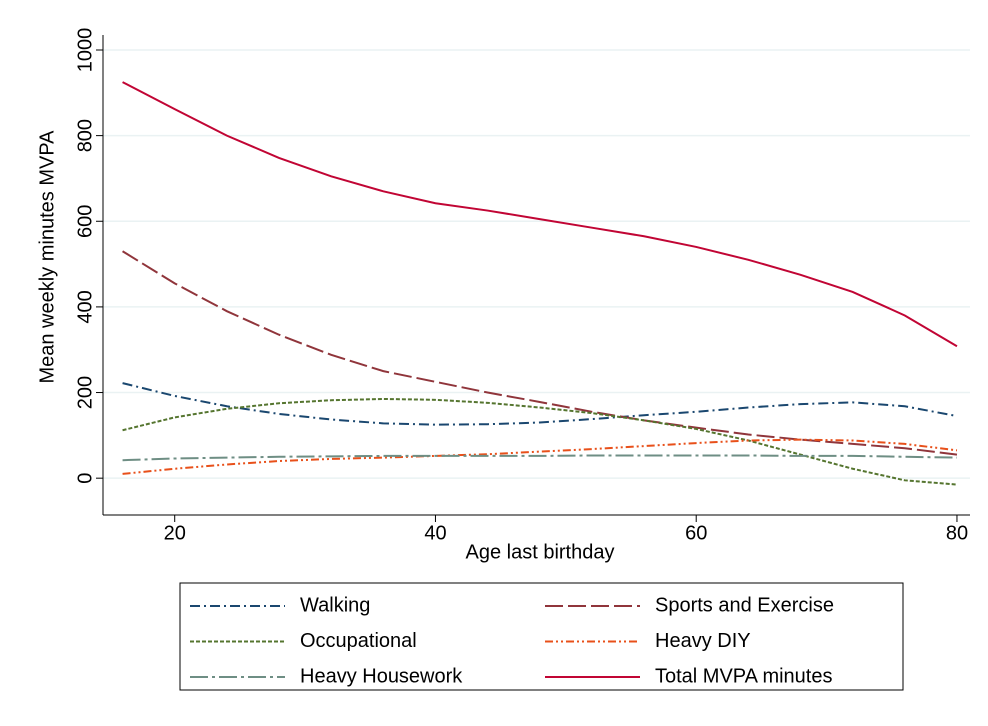  I want to click on legend-box, so click(541, 636).